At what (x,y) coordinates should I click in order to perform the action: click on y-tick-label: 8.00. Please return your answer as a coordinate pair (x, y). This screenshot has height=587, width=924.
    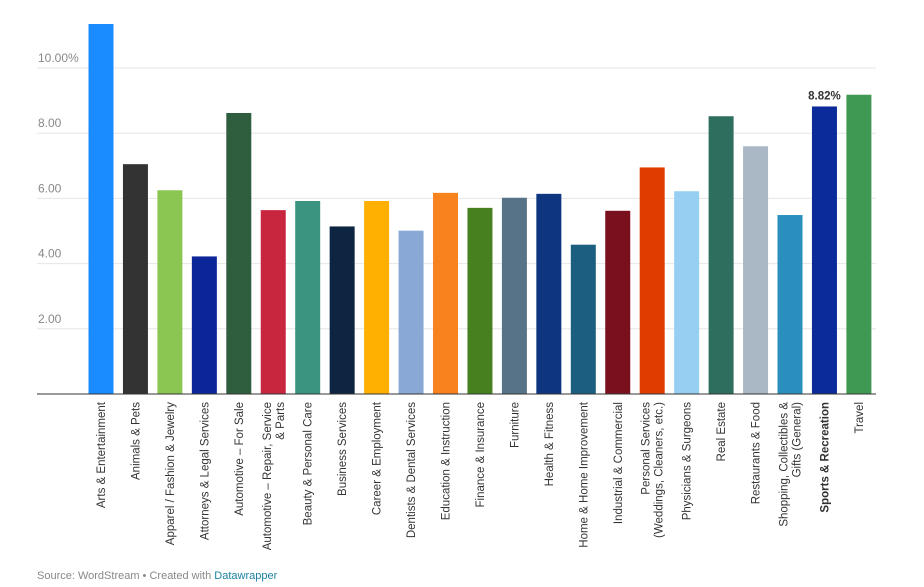
    Looking at the image, I should click on (50, 123).